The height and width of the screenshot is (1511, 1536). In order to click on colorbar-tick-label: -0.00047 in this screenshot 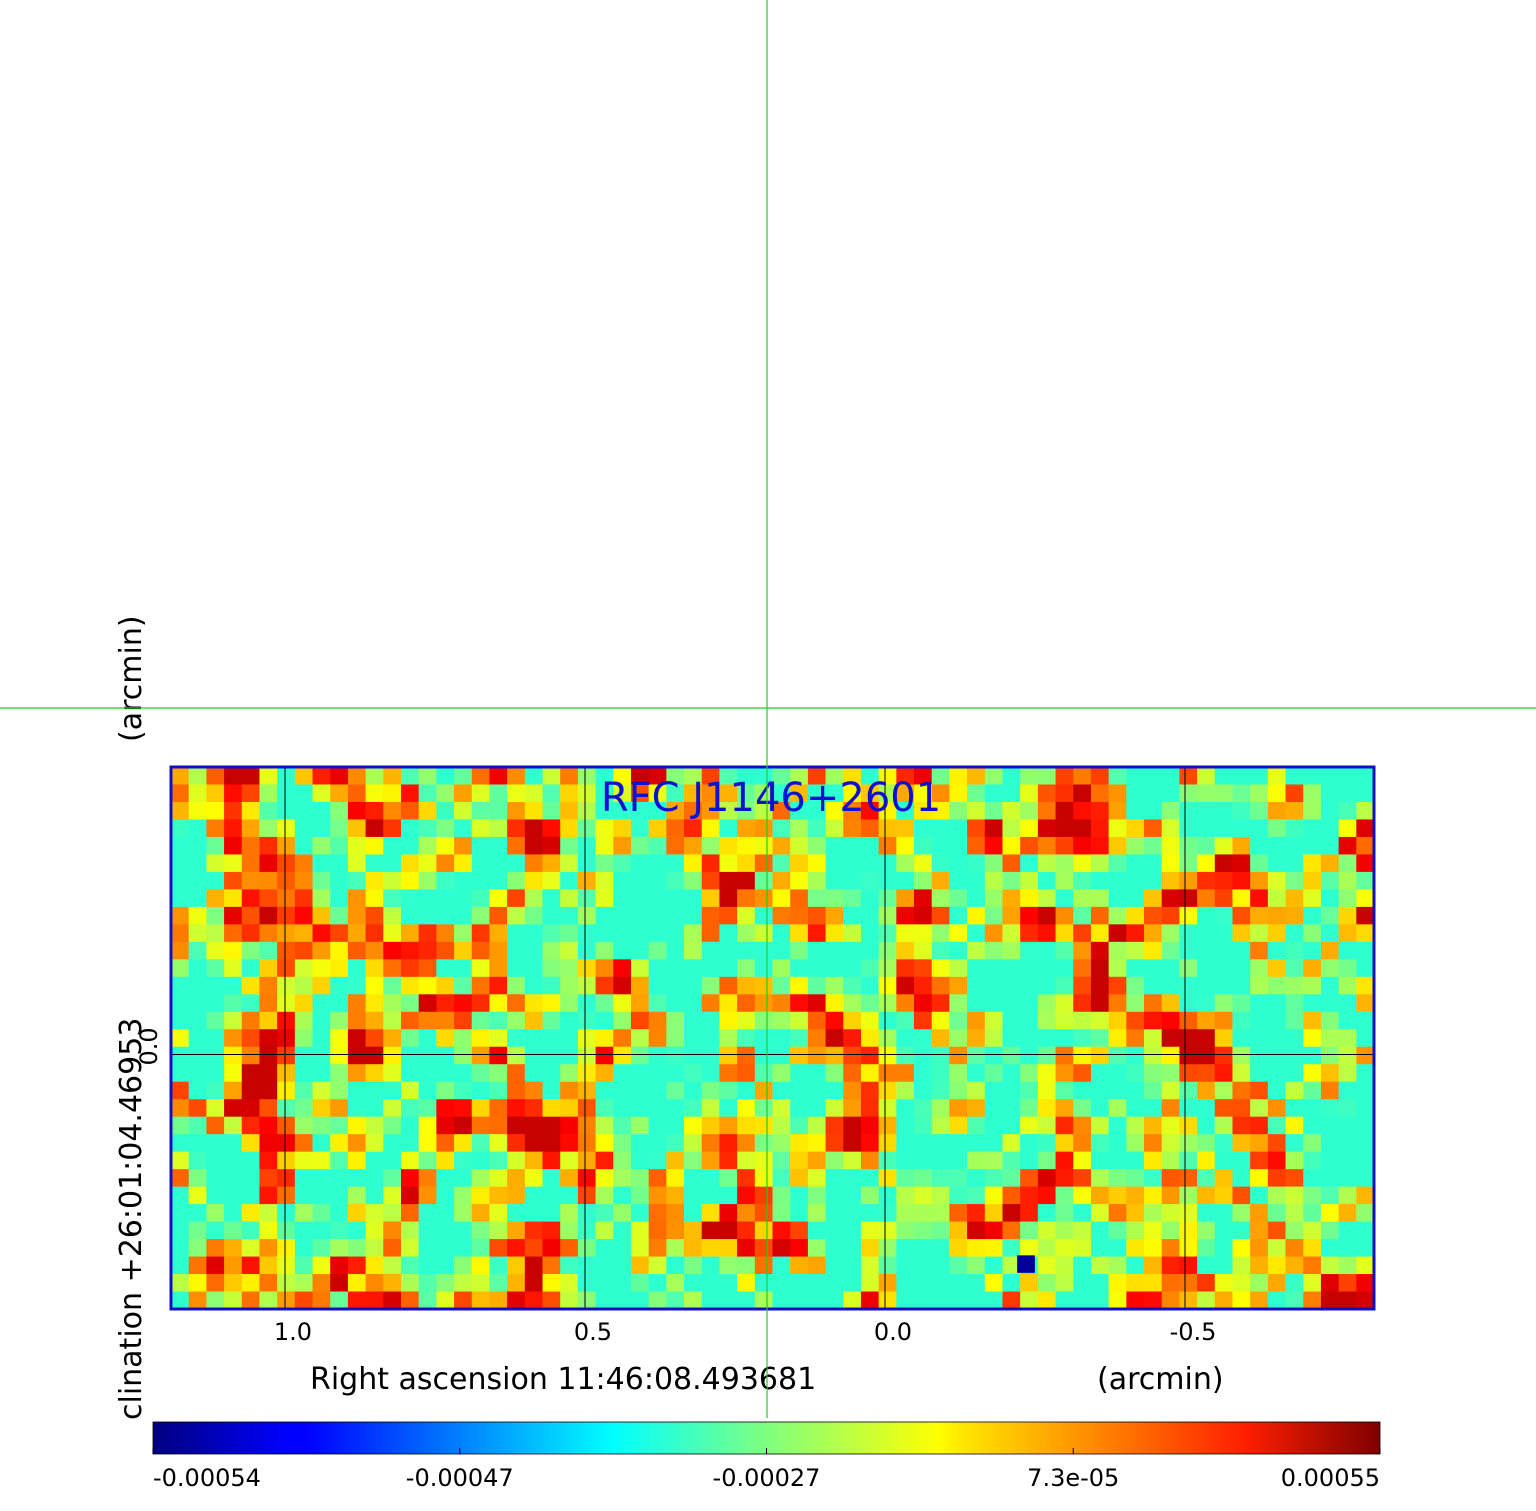, I will do `click(460, 1478)`.